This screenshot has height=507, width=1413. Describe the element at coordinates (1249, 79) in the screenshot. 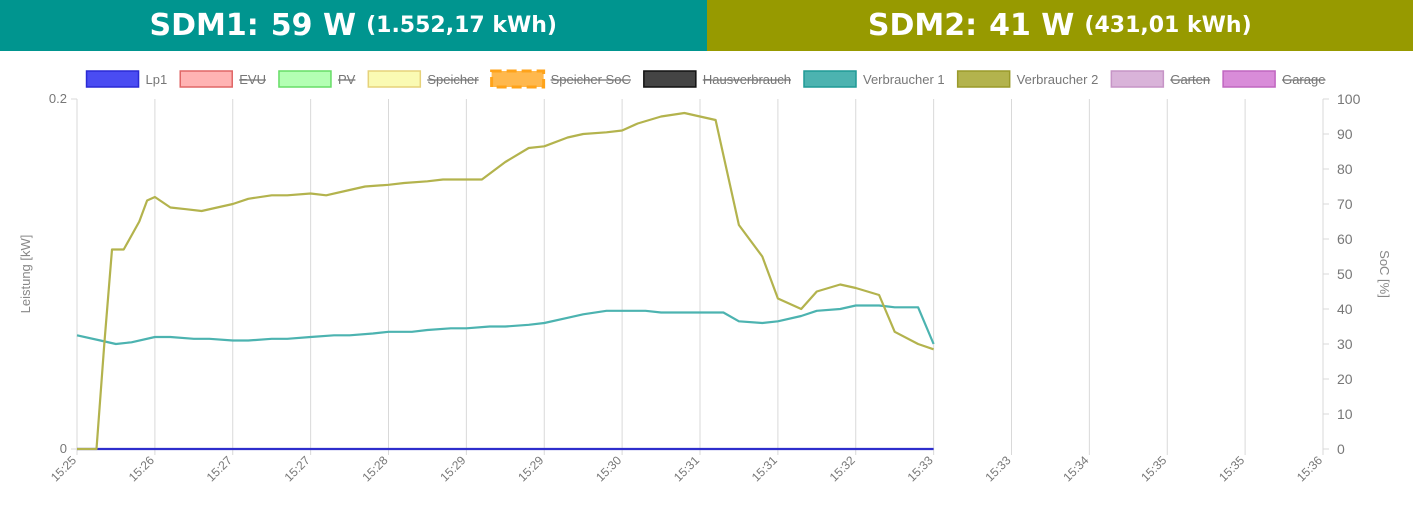

I see `legend-swatch-garage` at that location.